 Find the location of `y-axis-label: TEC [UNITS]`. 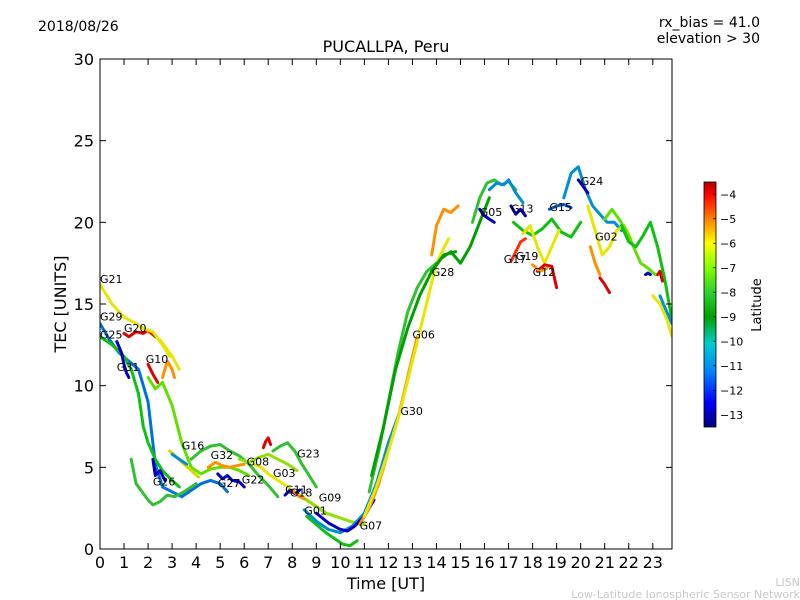

y-axis-label: TEC [UNITS] is located at coordinates (60, 305).